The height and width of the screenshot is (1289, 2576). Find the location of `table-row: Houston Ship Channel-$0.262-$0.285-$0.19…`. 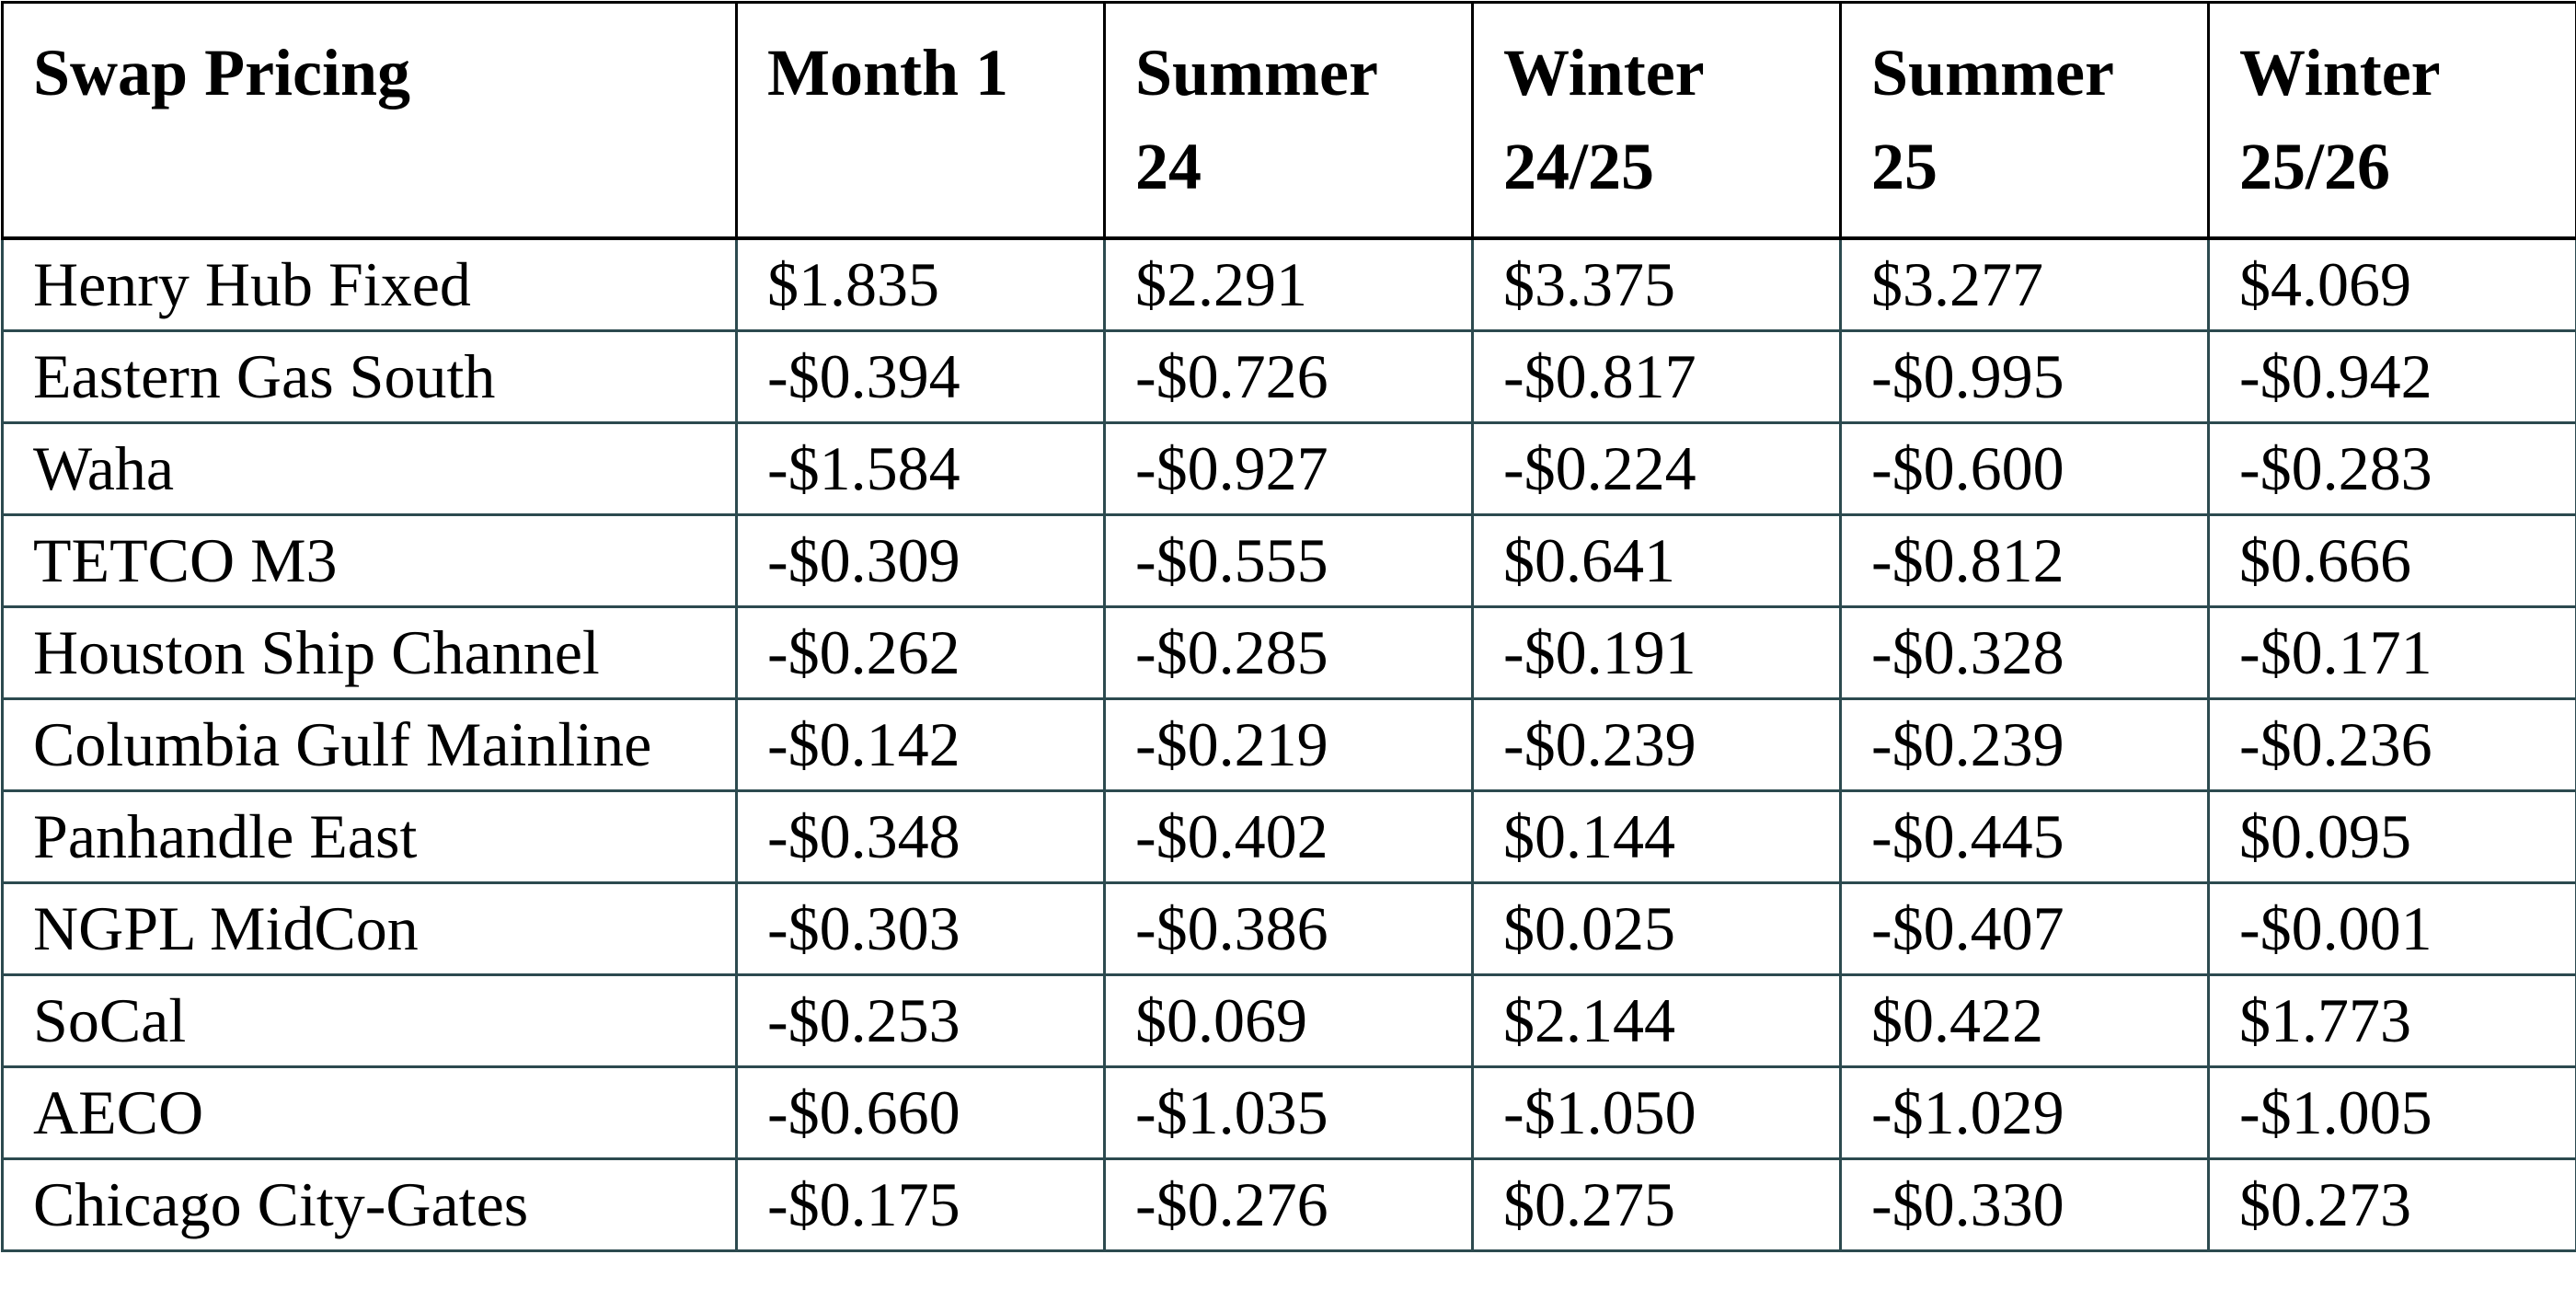

table-row: Houston Ship Channel-$0.262-$0.285-$0.19… is located at coordinates (1289, 652).